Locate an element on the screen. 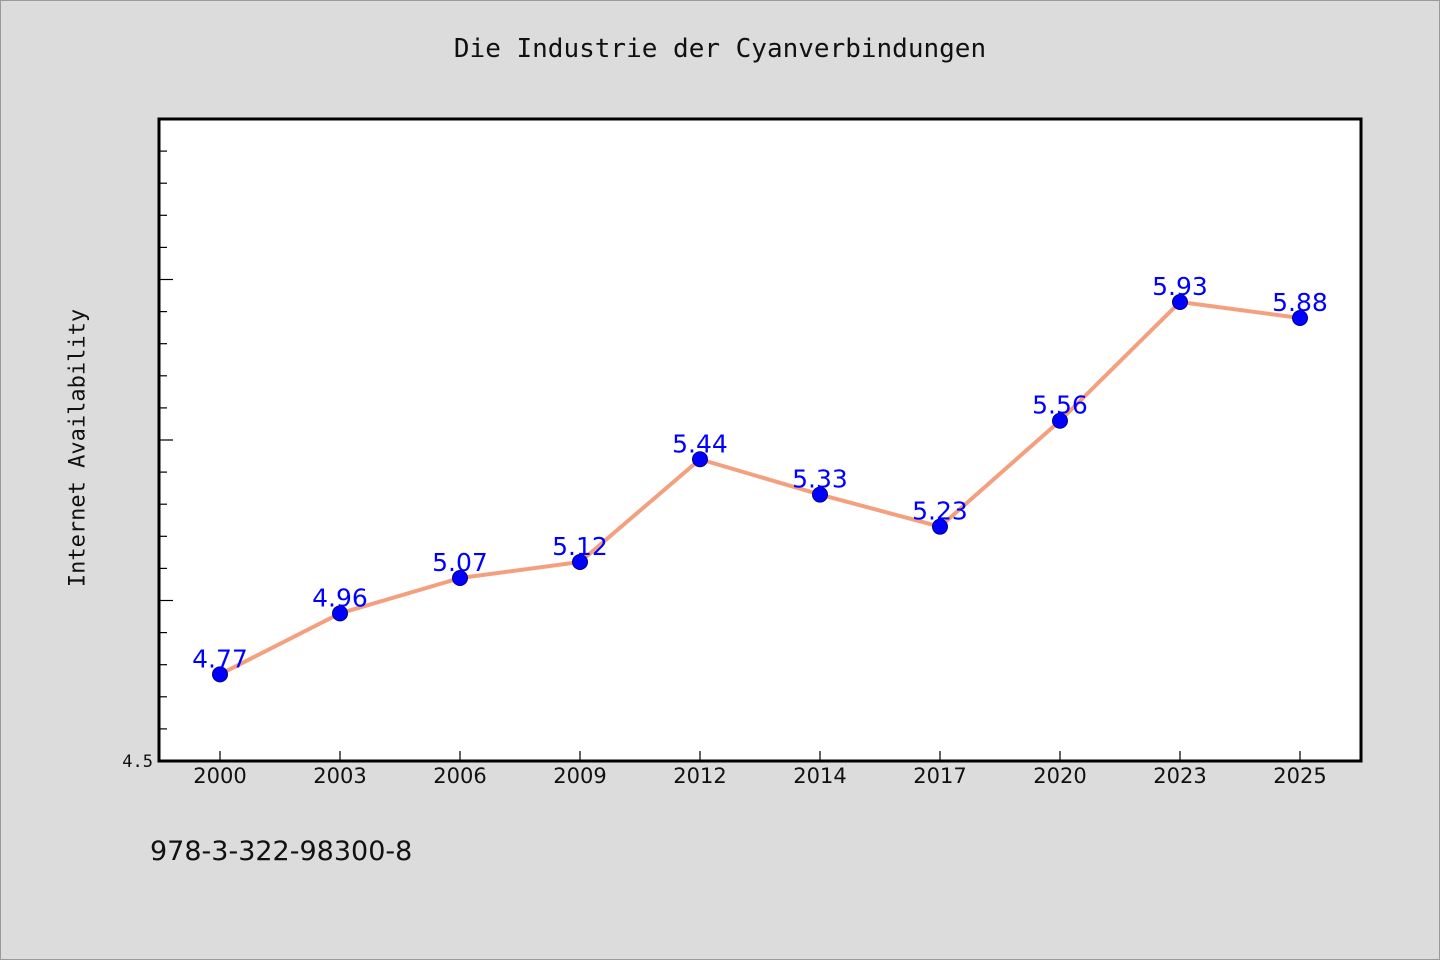  x-tick-label: 2006 is located at coordinates (459, 776).